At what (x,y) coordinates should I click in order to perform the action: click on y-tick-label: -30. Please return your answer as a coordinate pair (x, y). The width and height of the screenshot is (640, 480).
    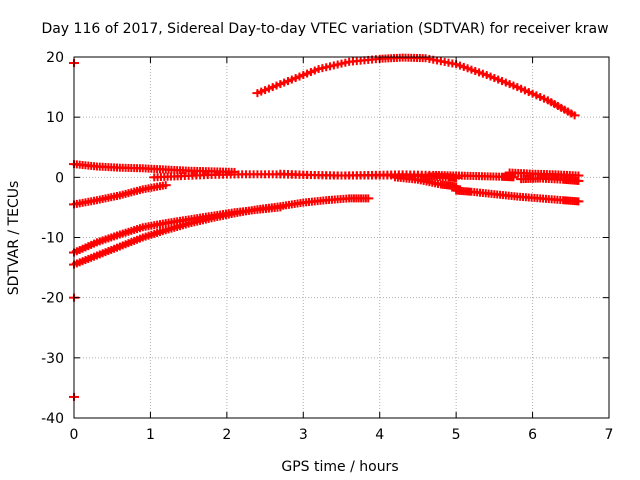
    Looking at the image, I should click on (52, 359).